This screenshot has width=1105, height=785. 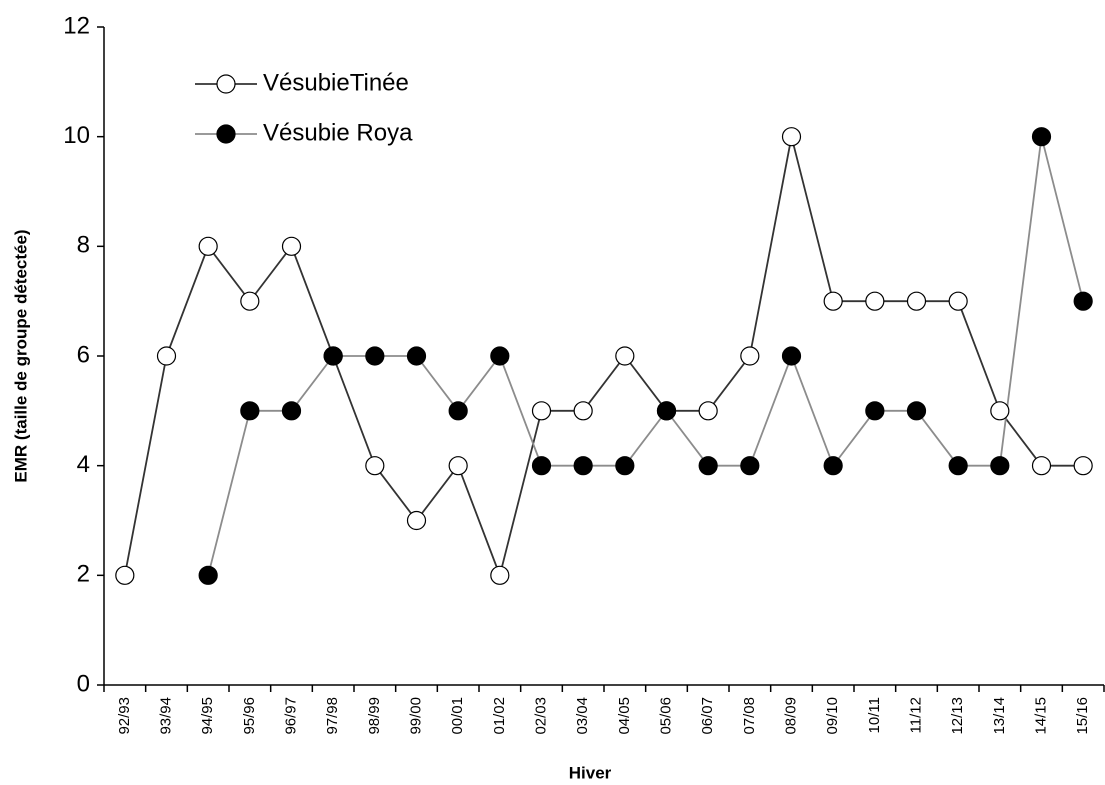 What do you see at coordinates (1082, 716) in the screenshot?
I see `x-tick-label: 15/16` at bounding box center [1082, 716].